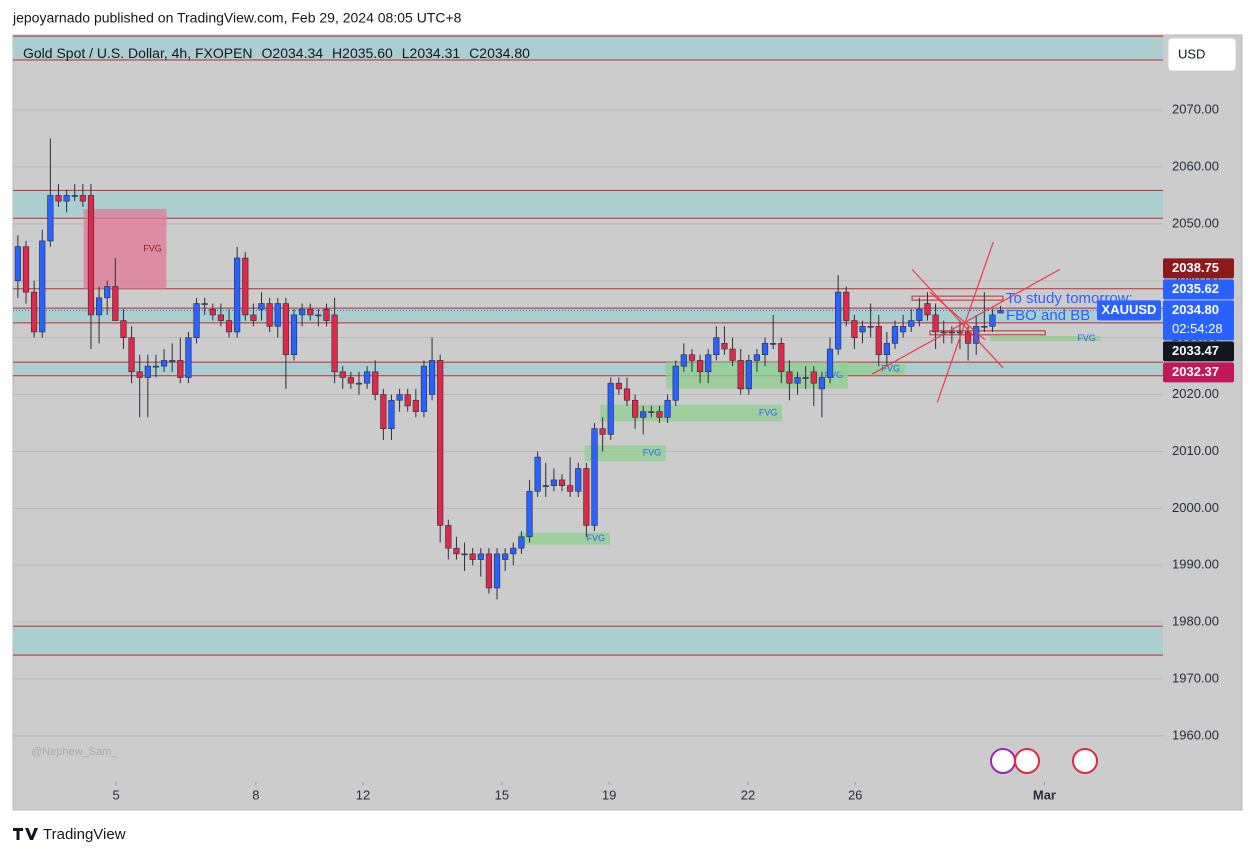 This screenshot has height=856, width=1255. What do you see at coordinates (84, 834) in the screenshot?
I see `brand-name: TradingView` at bounding box center [84, 834].